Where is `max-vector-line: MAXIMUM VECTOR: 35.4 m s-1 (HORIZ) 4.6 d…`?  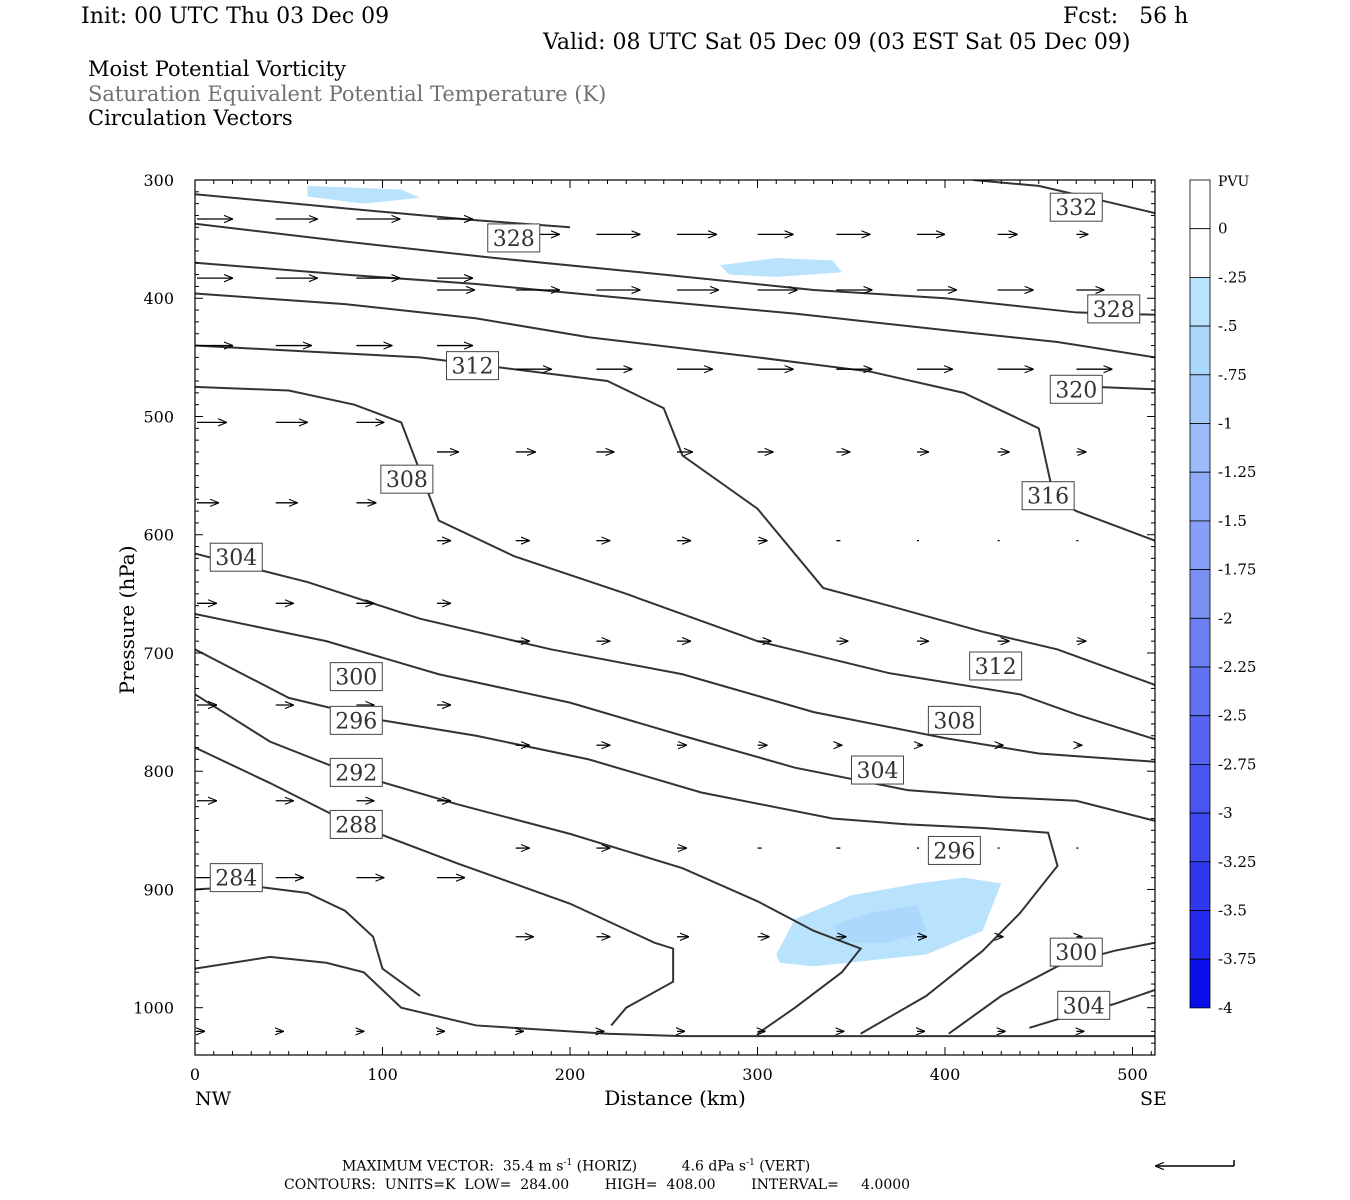
max-vector-line: MAXIMUM VECTOR: 35.4 m s-1 (HORIZ) 4.6 d… is located at coordinates (576, 1166).